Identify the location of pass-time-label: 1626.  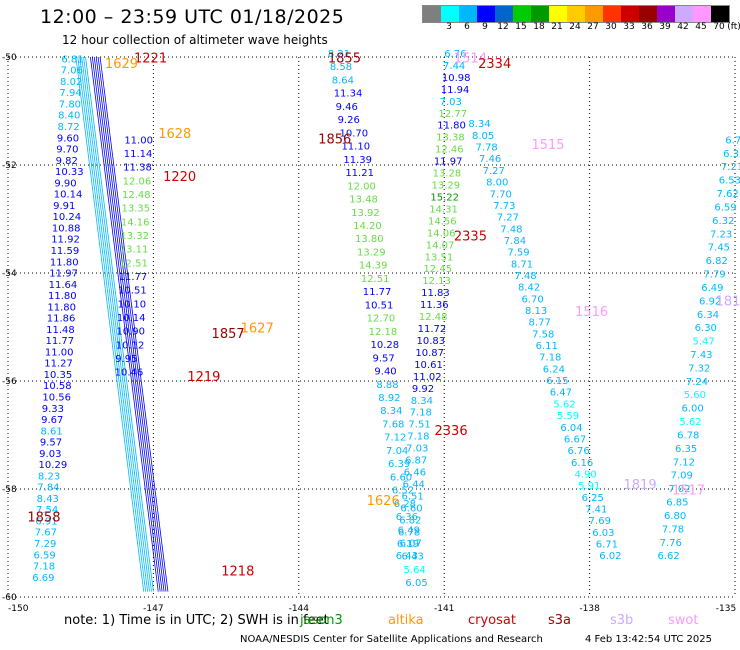
(383, 501).